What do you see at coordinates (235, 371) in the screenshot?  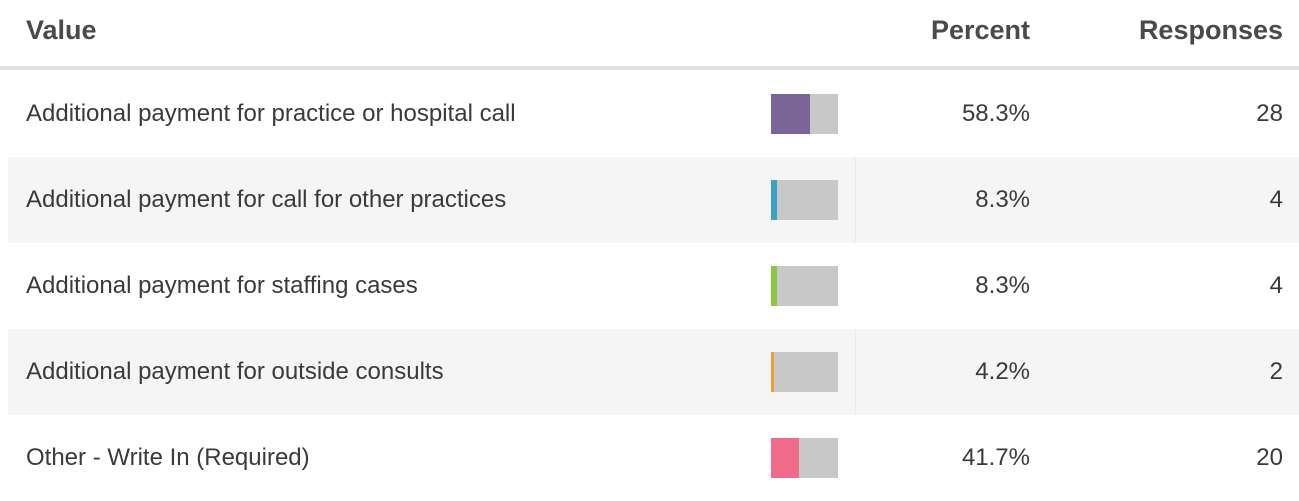 I see `value-cell: Additional payment for outside consults` at bounding box center [235, 371].